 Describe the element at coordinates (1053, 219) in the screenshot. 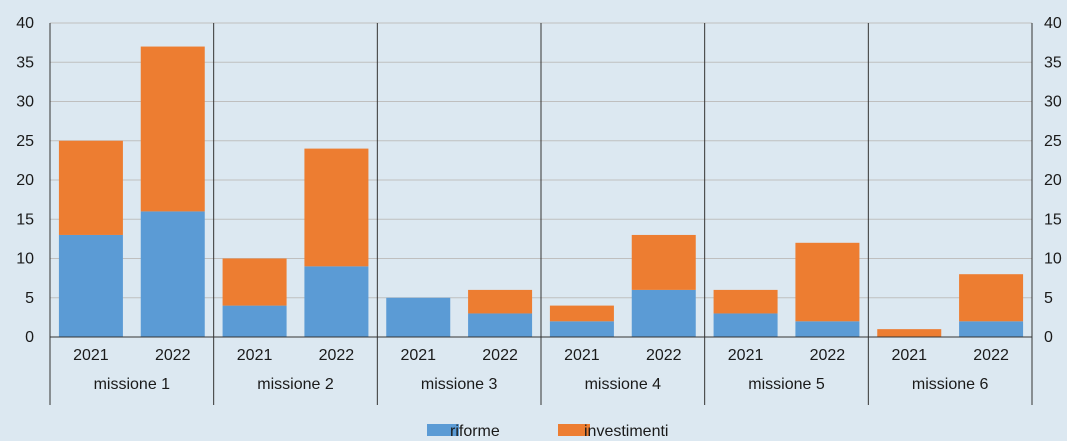

I see `y-tick-label-right: 15` at that location.